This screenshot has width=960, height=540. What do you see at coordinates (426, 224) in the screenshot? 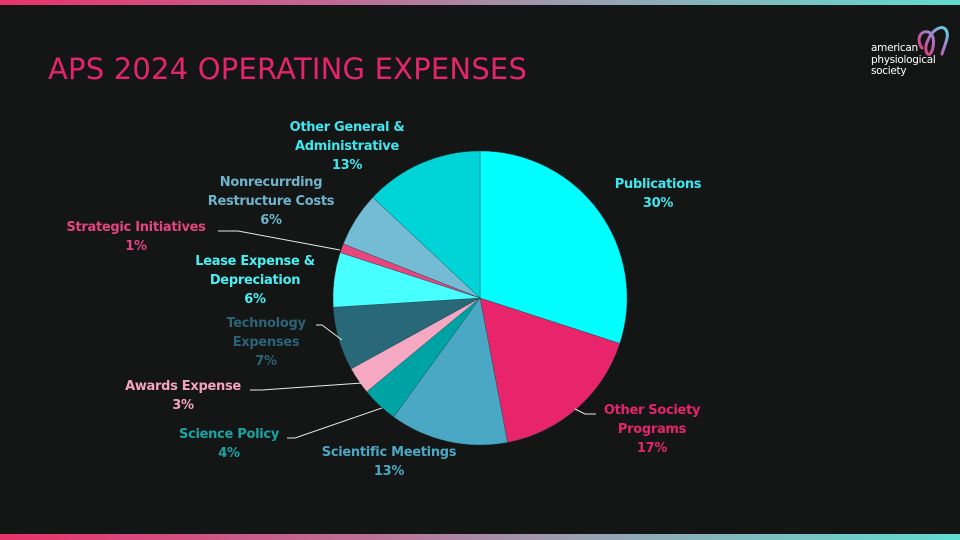
I see `pie-slice-other-general-administrative` at bounding box center [426, 224].